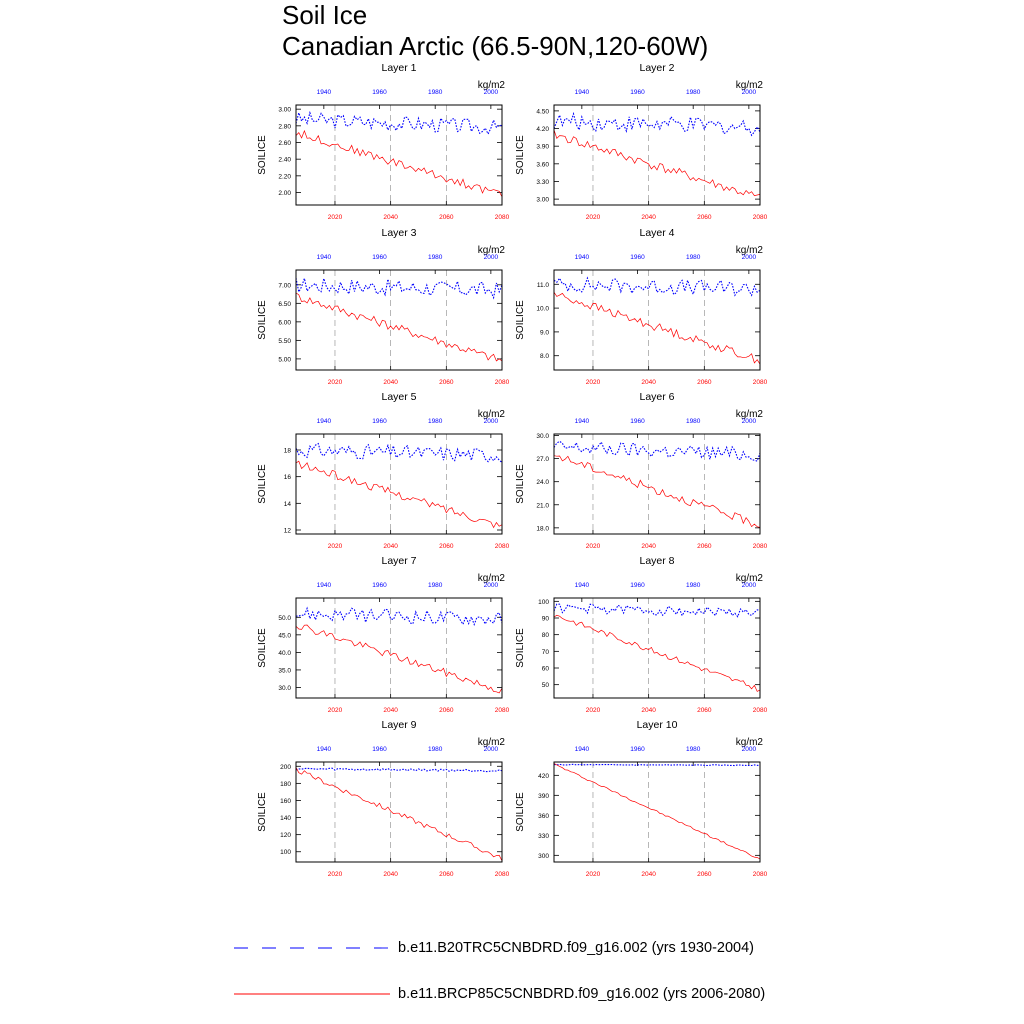 This screenshot has width=1024, height=1024. I want to click on layer-9-bottom-tick-label: 2020, so click(335, 874).